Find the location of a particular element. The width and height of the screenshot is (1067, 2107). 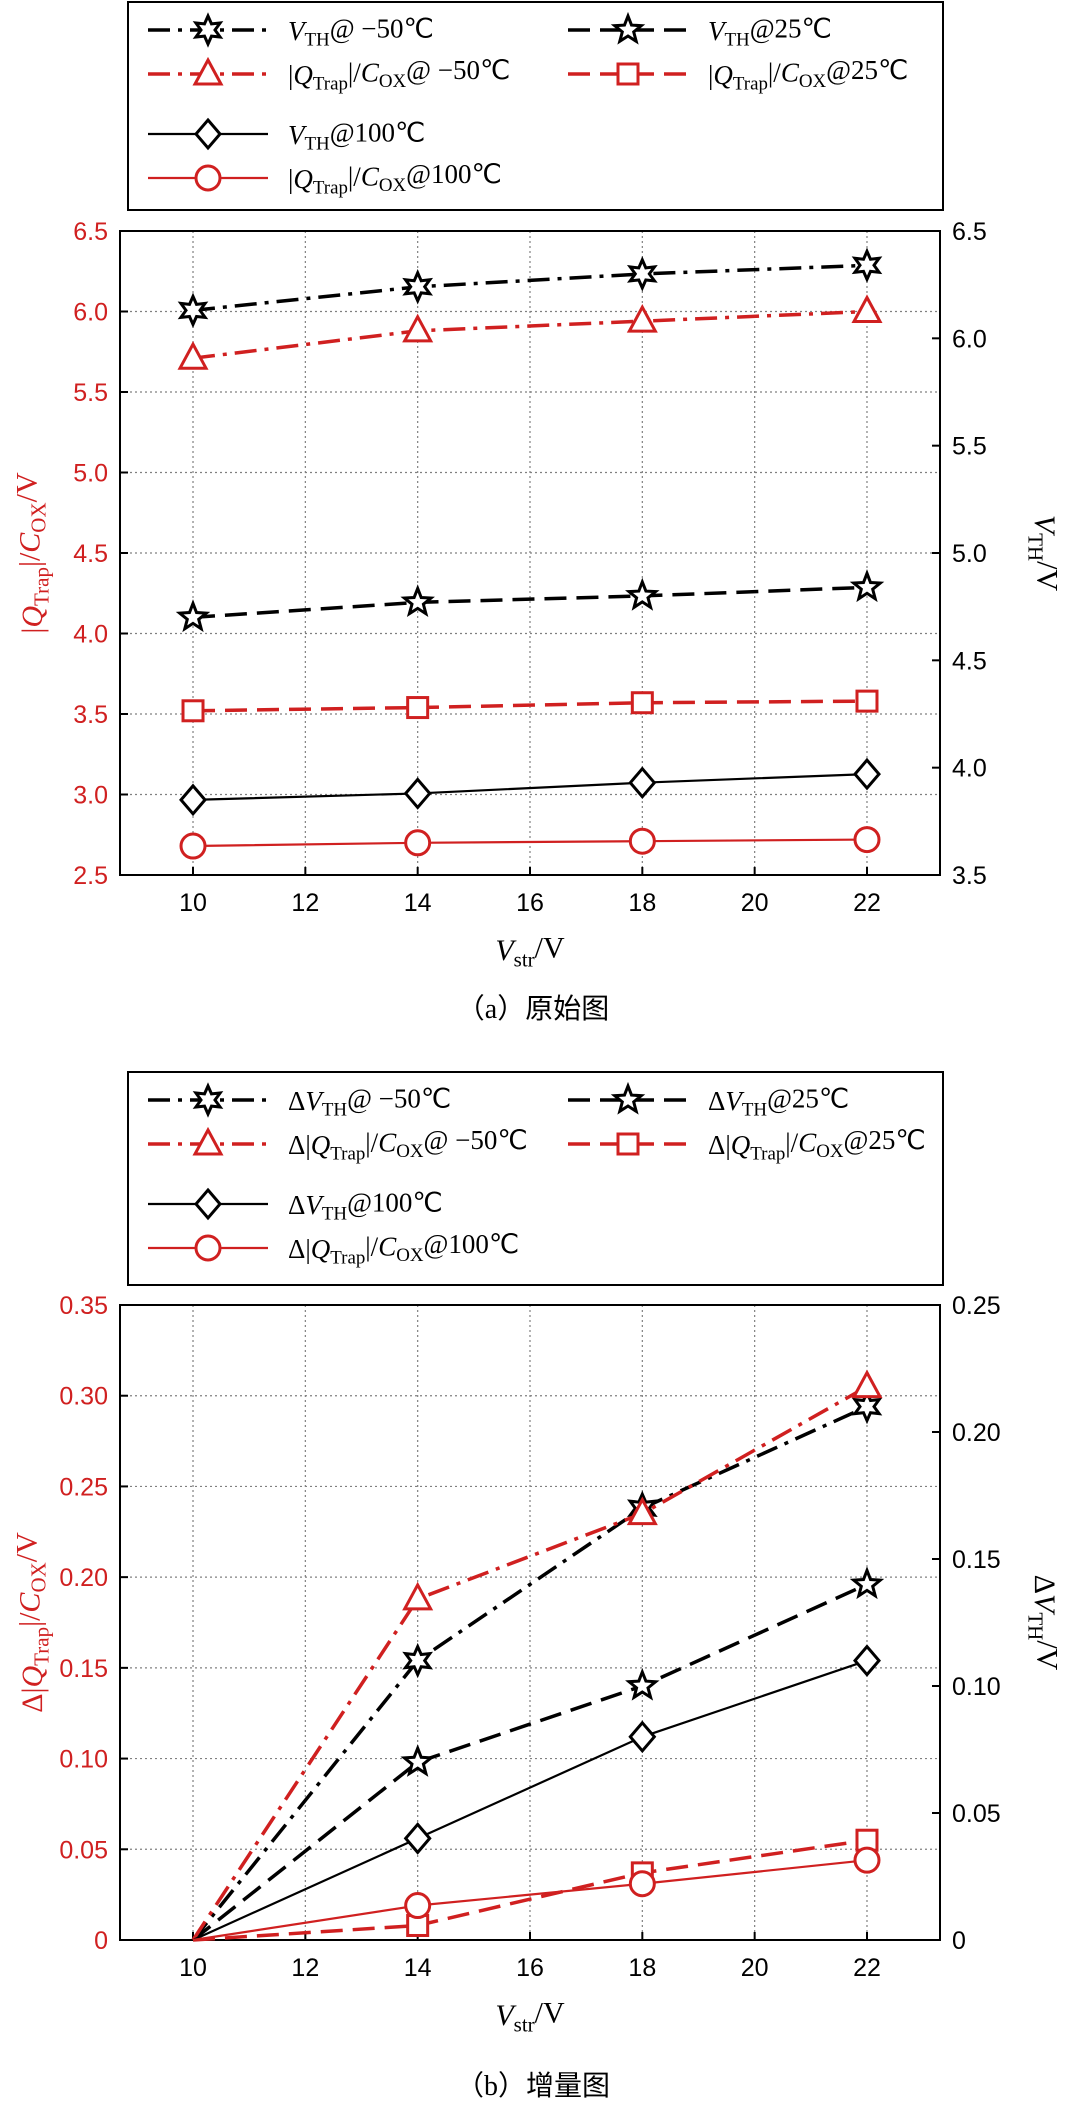

legend-entry: |QTrap|/COX@100℃ is located at coordinates (325, 179).